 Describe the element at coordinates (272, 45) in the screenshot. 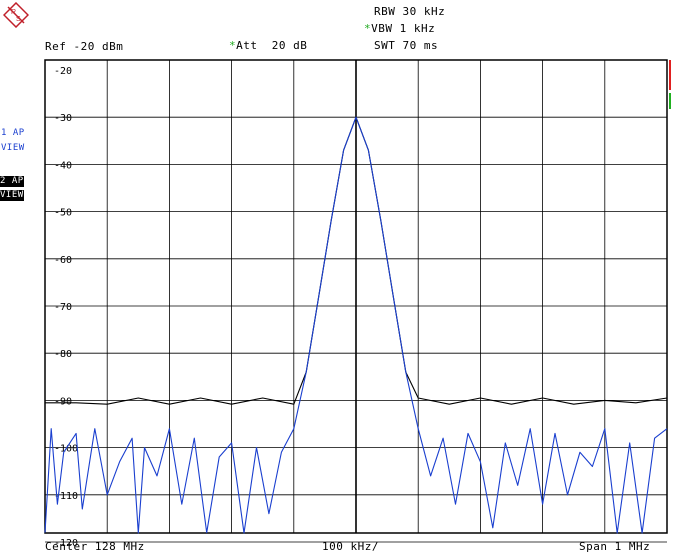

I see `att-text: Att 20 dB` at that location.